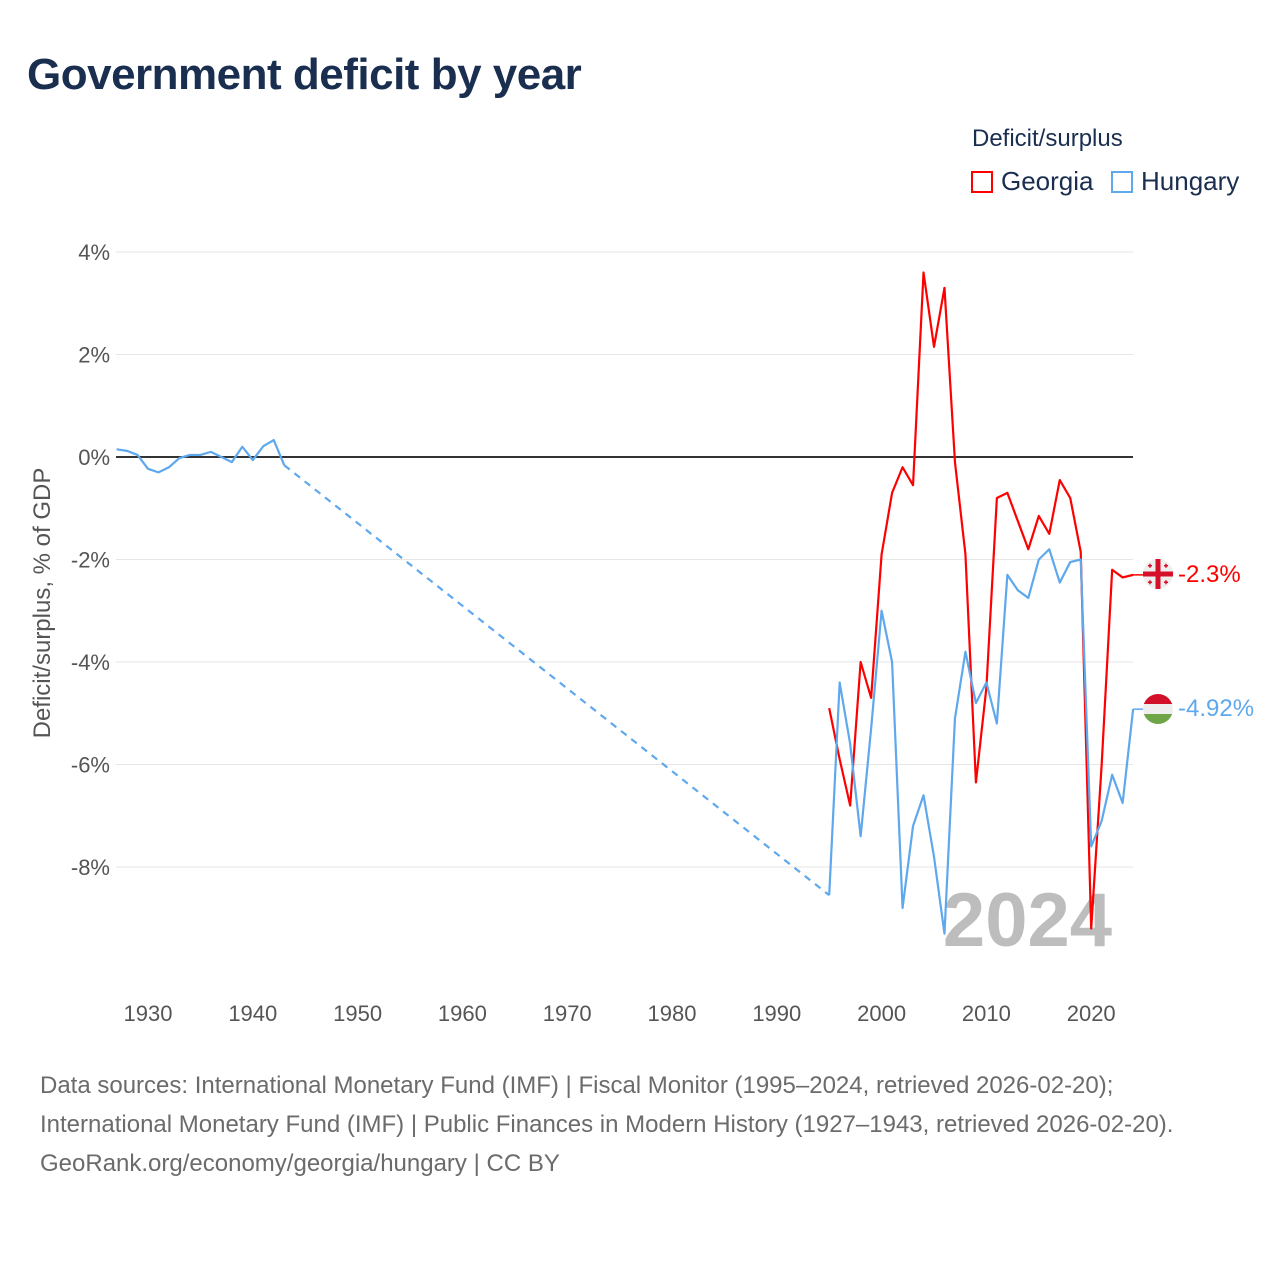  What do you see at coordinates (1158, 709) in the screenshot?
I see `hungary-flag-icon` at bounding box center [1158, 709].